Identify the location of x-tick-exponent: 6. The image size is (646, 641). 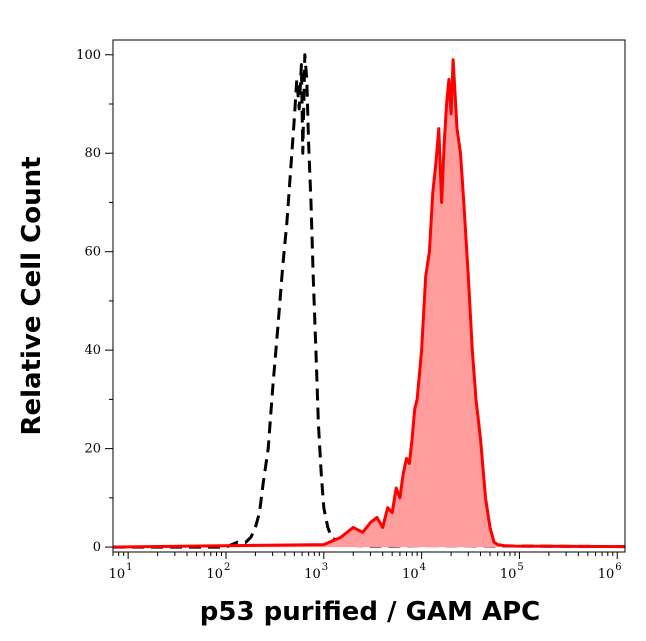
(618, 567).